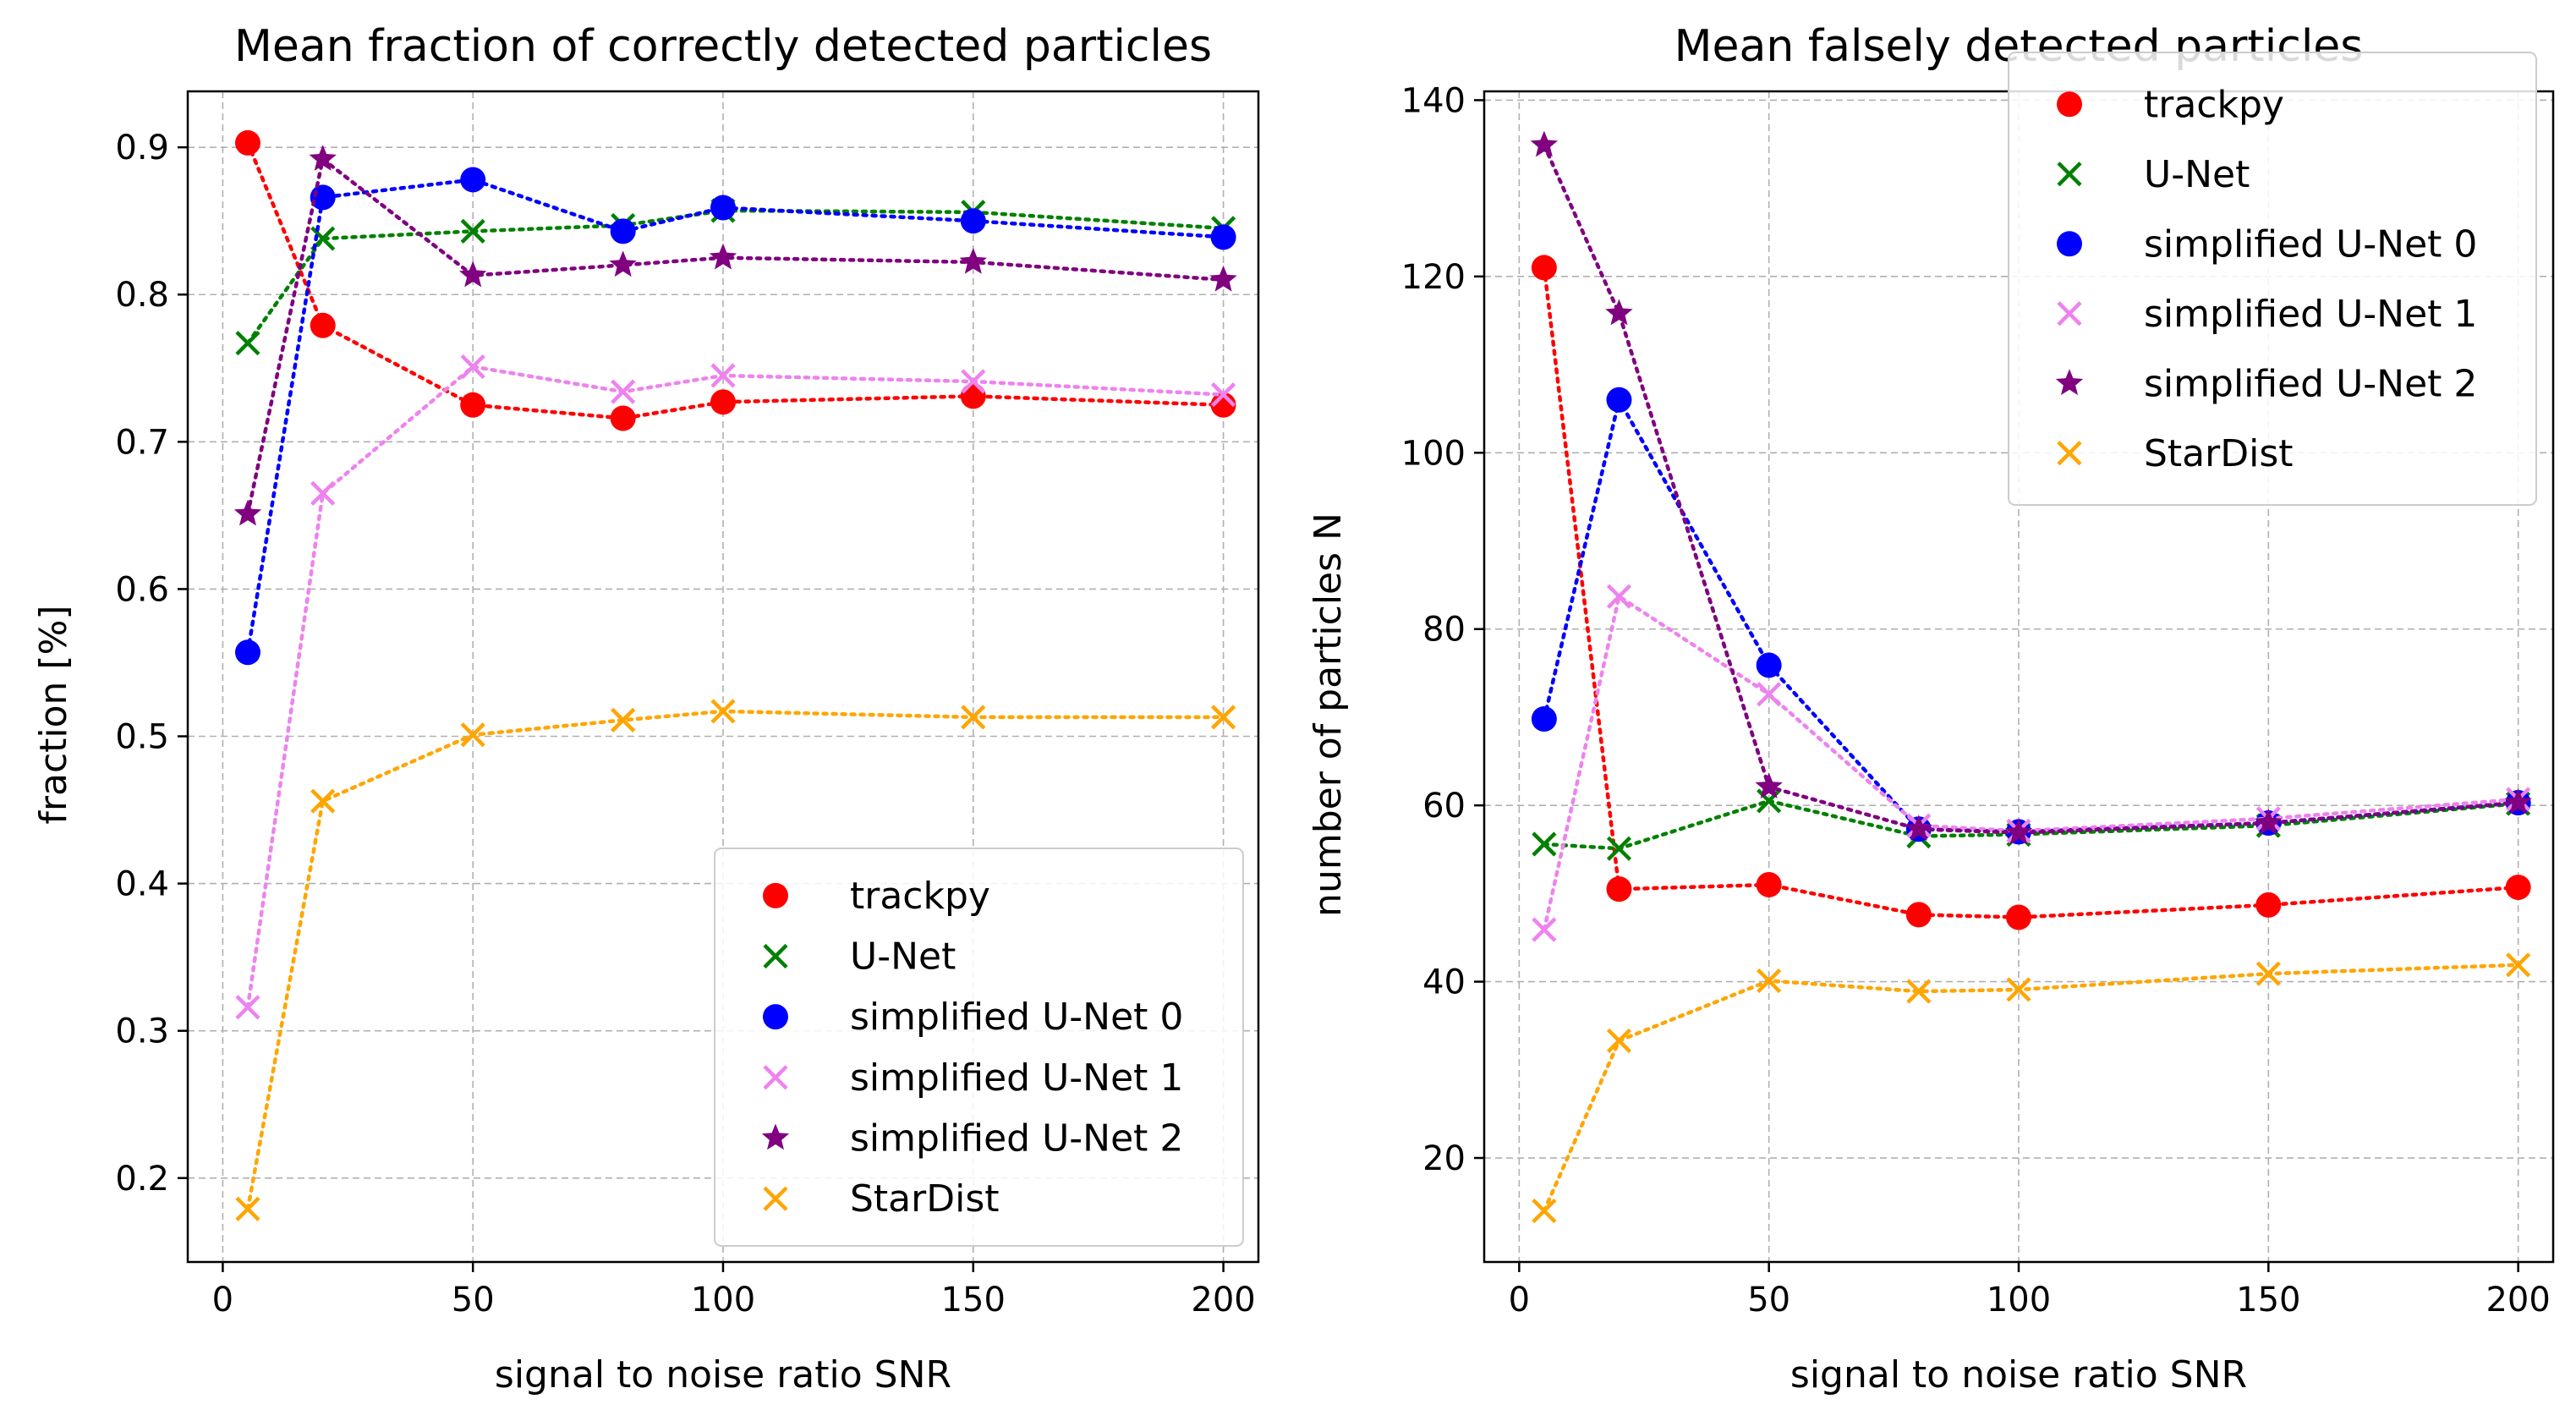 The image size is (2576, 1421). I want to click on y-tick-label: 0.2, so click(142, 1179).